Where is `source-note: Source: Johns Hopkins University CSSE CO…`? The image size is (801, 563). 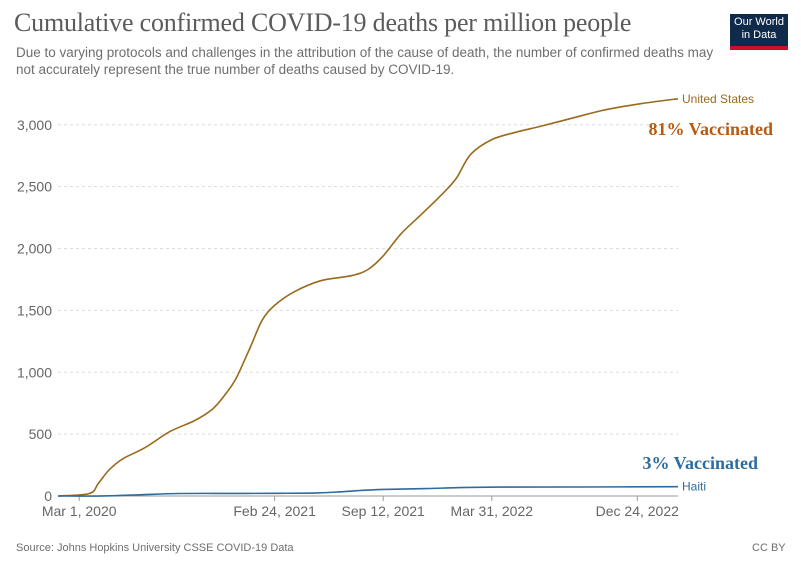
source-note: Source: Johns Hopkins University CSSE CO… is located at coordinates (155, 548).